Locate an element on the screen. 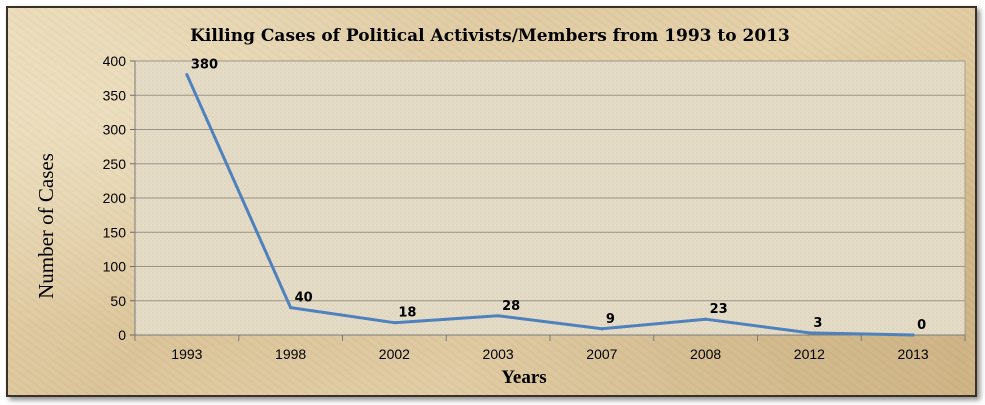  y-tick-label: 100 is located at coordinates (115, 267).